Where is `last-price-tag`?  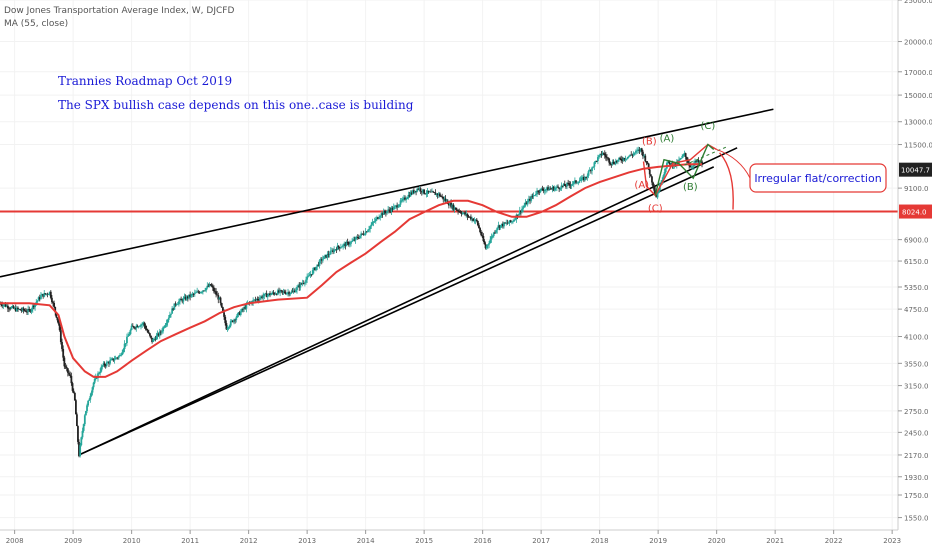
last-price-tag is located at coordinates (915, 169).